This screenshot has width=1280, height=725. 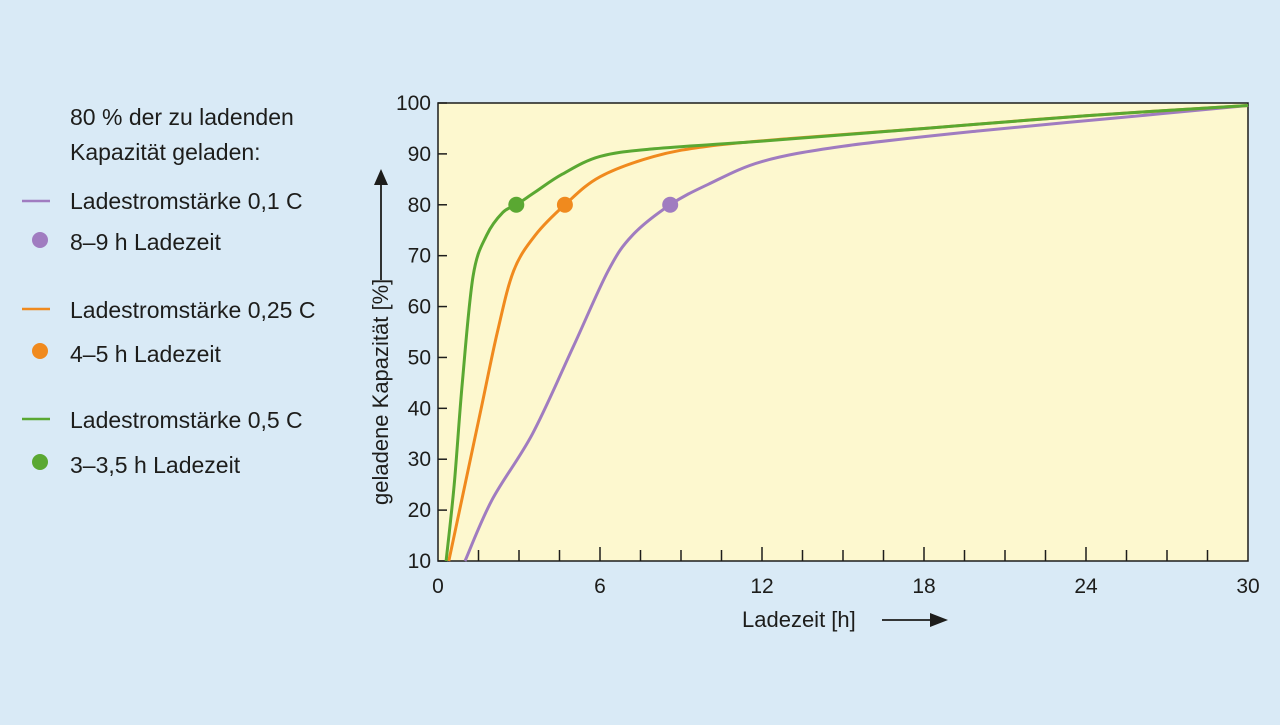 I want to click on y-tick-label-30: 30, so click(x=419, y=459).